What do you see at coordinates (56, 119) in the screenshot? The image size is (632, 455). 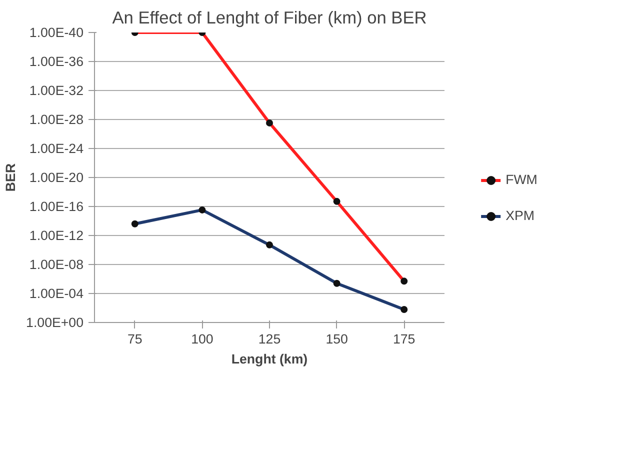 I see `y-tick-label: 1.00E-28` at bounding box center [56, 119].